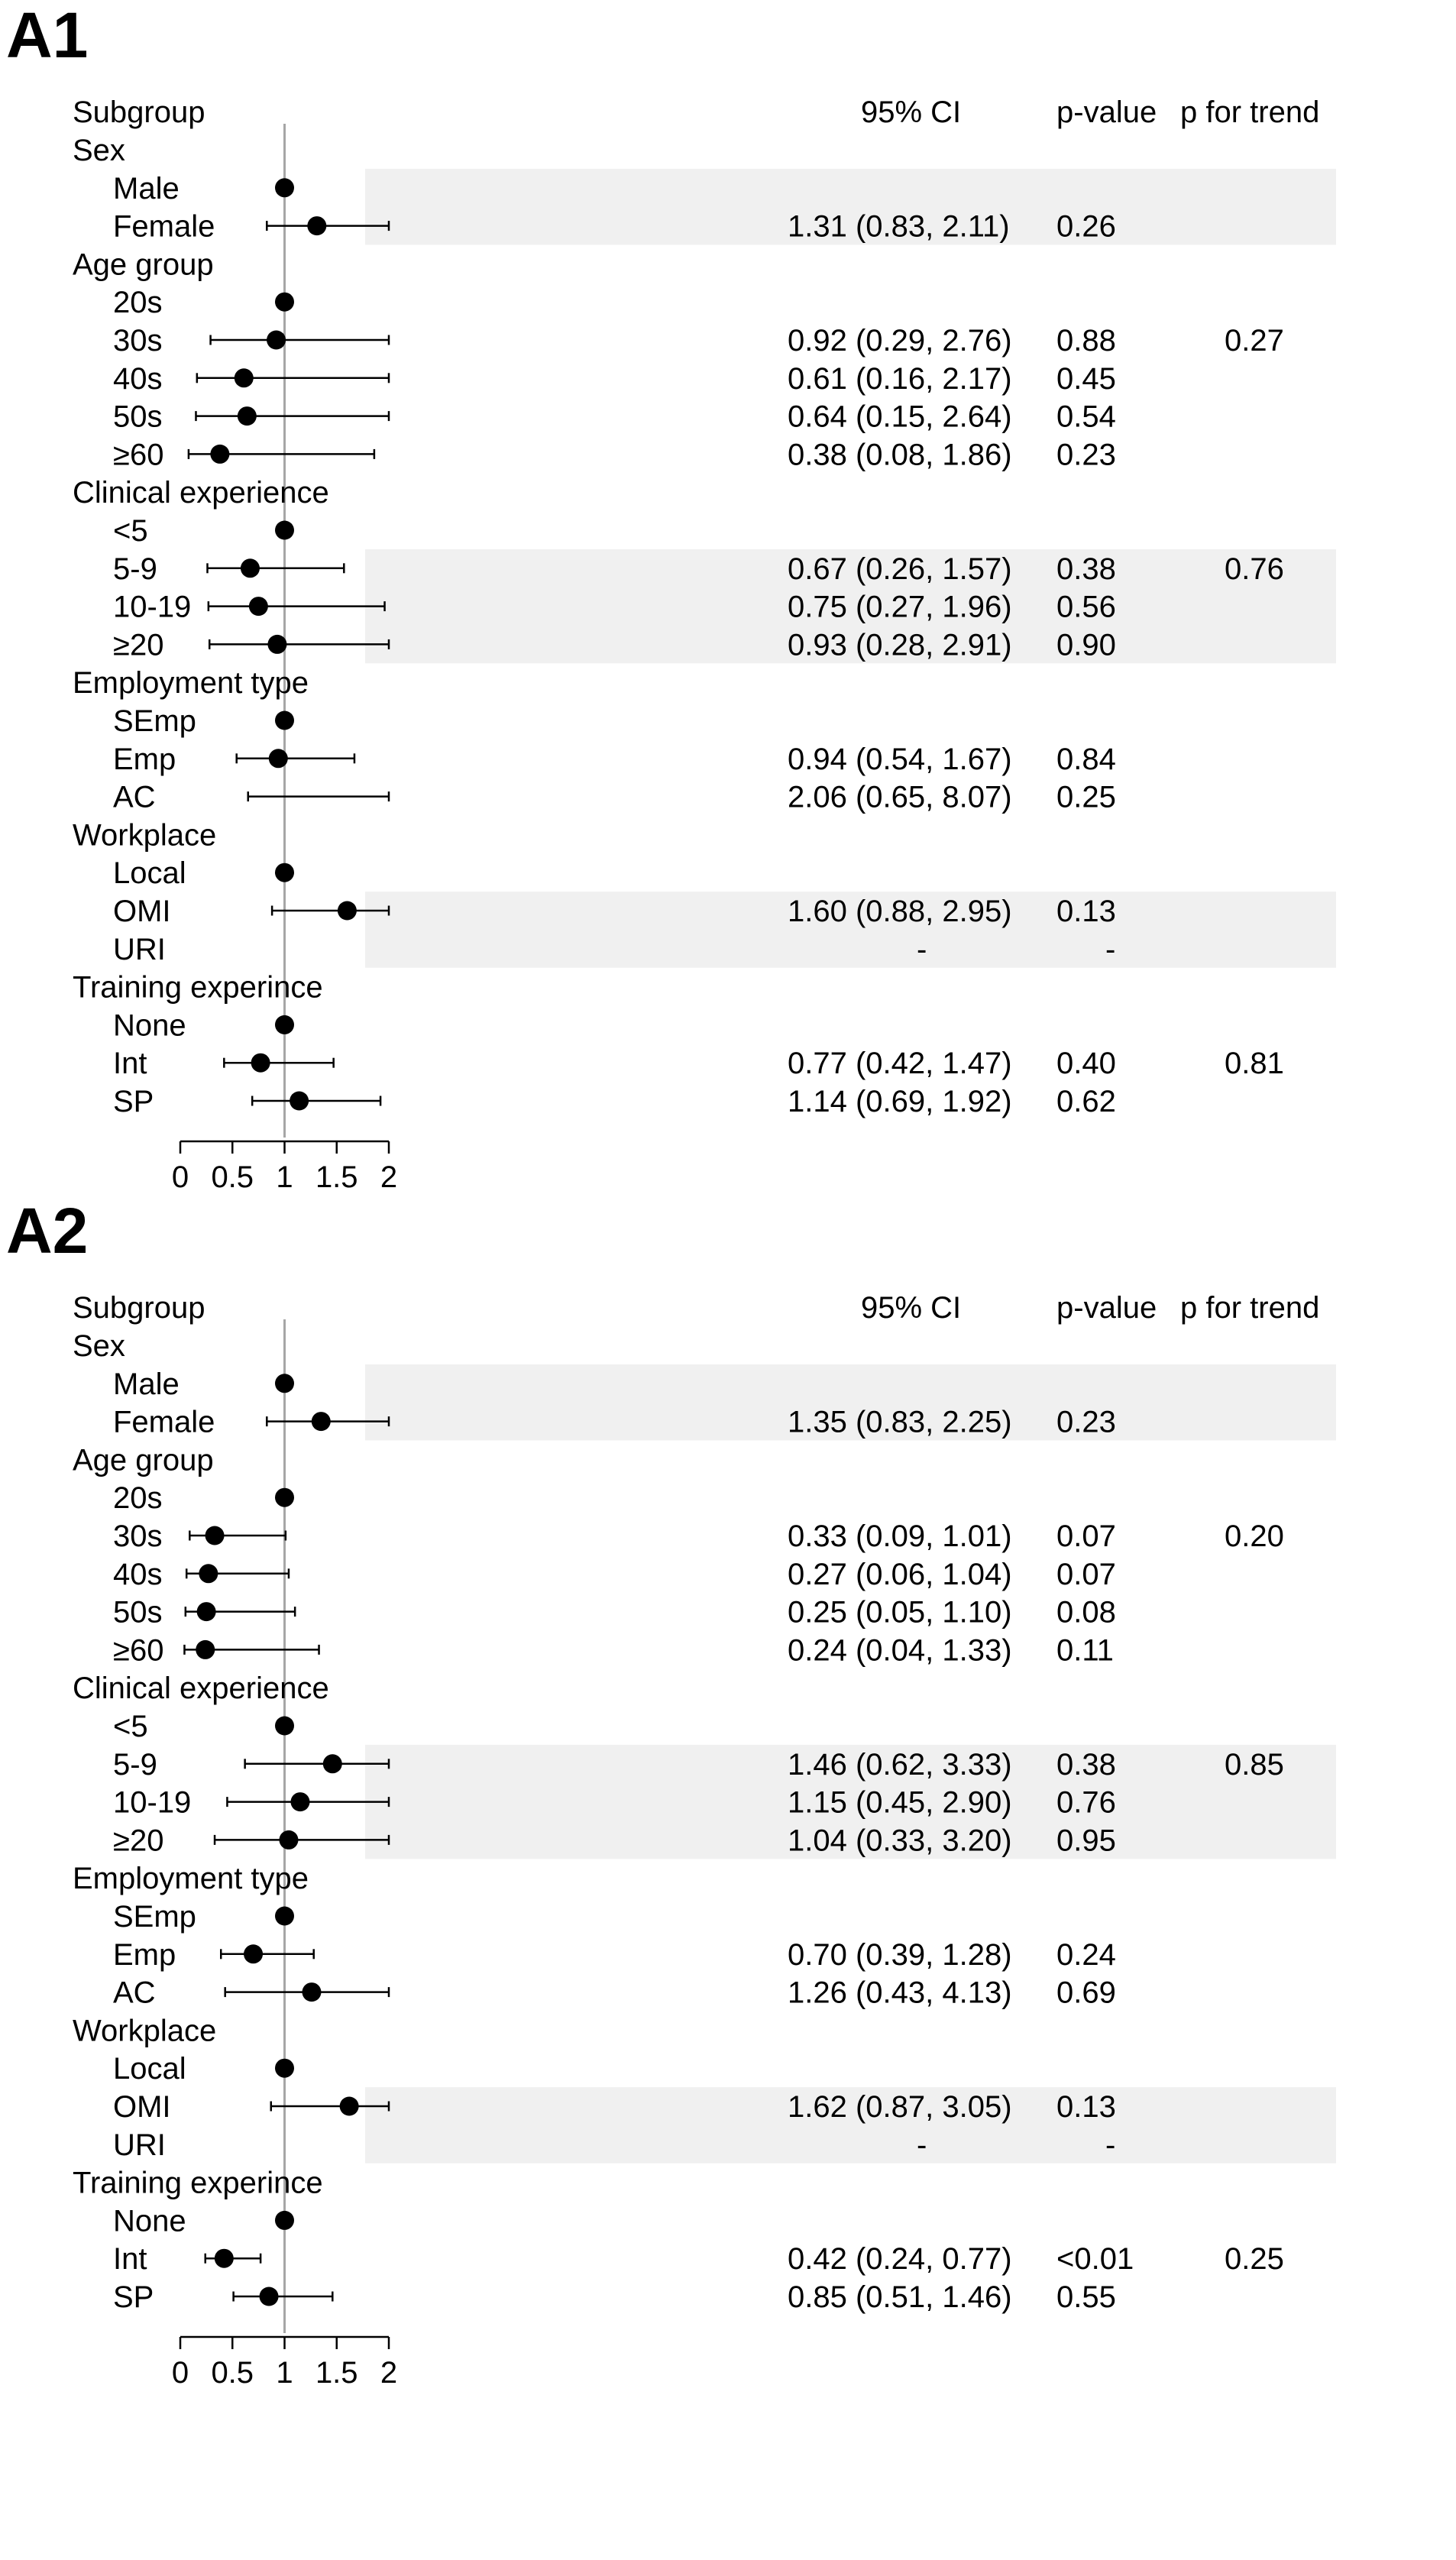  What do you see at coordinates (138, 379) in the screenshot?
I see `subgroup-label: 40s` at bounding box center [138, 379].